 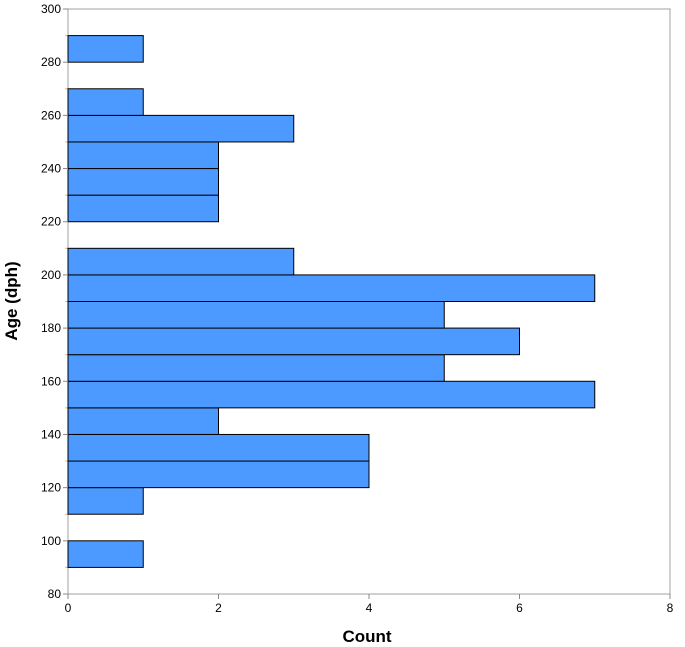 I want to click on y-tick-label: 140, so click(x=51, y=434).